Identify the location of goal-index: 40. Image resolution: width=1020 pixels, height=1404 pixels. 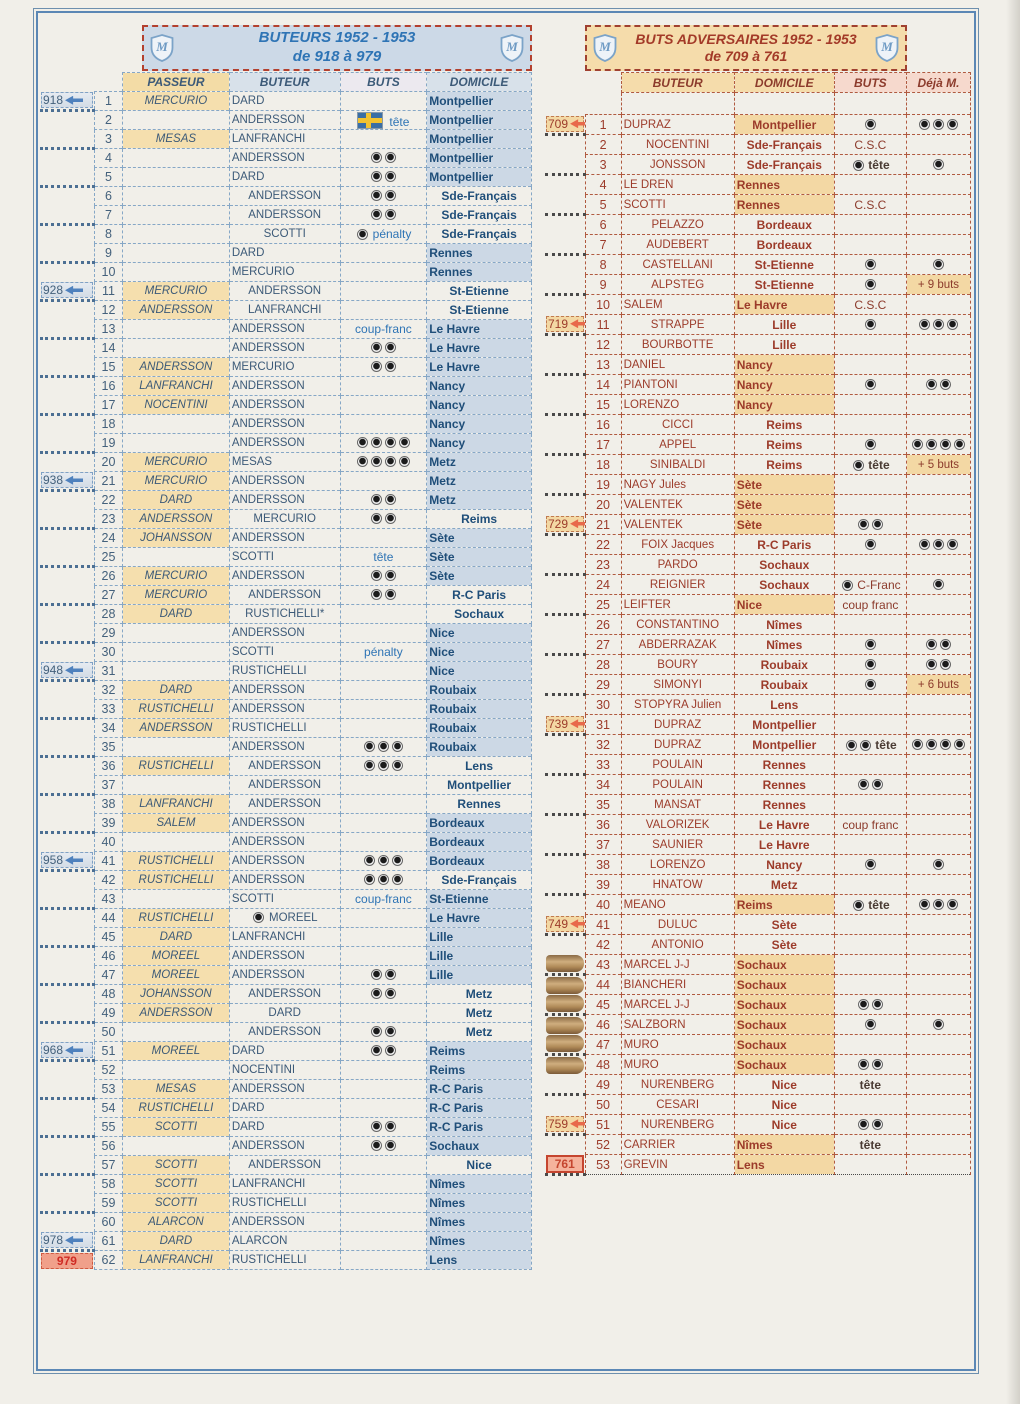
(603, 904).